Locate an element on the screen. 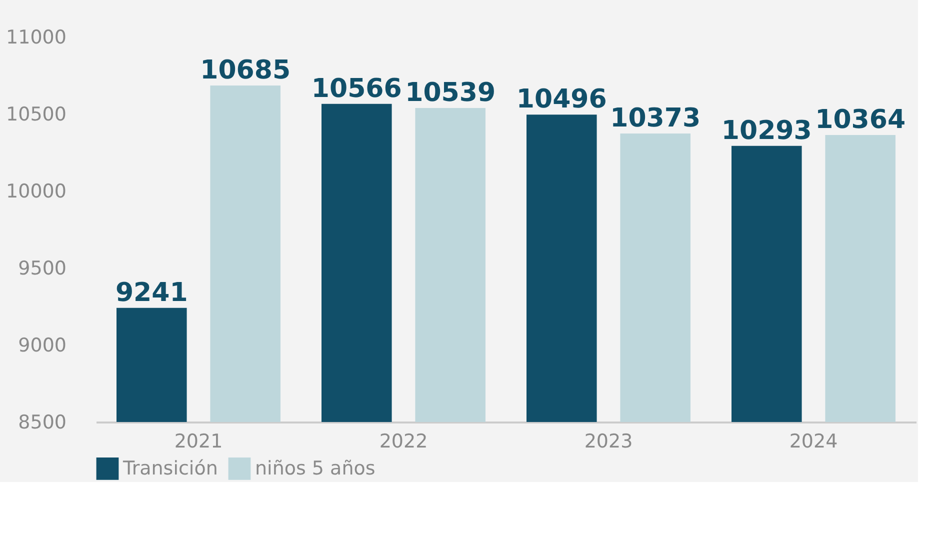  data-label: 10566 is located at coordinates (356, 89).